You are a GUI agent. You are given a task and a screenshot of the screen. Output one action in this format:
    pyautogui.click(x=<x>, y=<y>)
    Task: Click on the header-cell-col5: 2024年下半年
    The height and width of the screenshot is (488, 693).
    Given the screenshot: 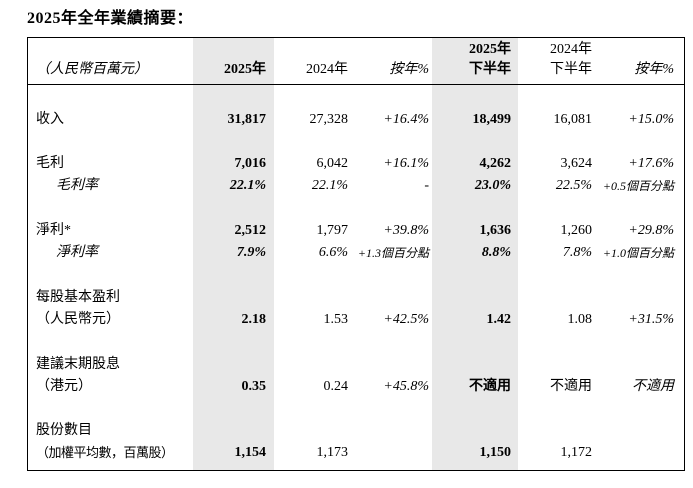 What is the action you would take?
    pyautogui.click(x=557, y=61)
    